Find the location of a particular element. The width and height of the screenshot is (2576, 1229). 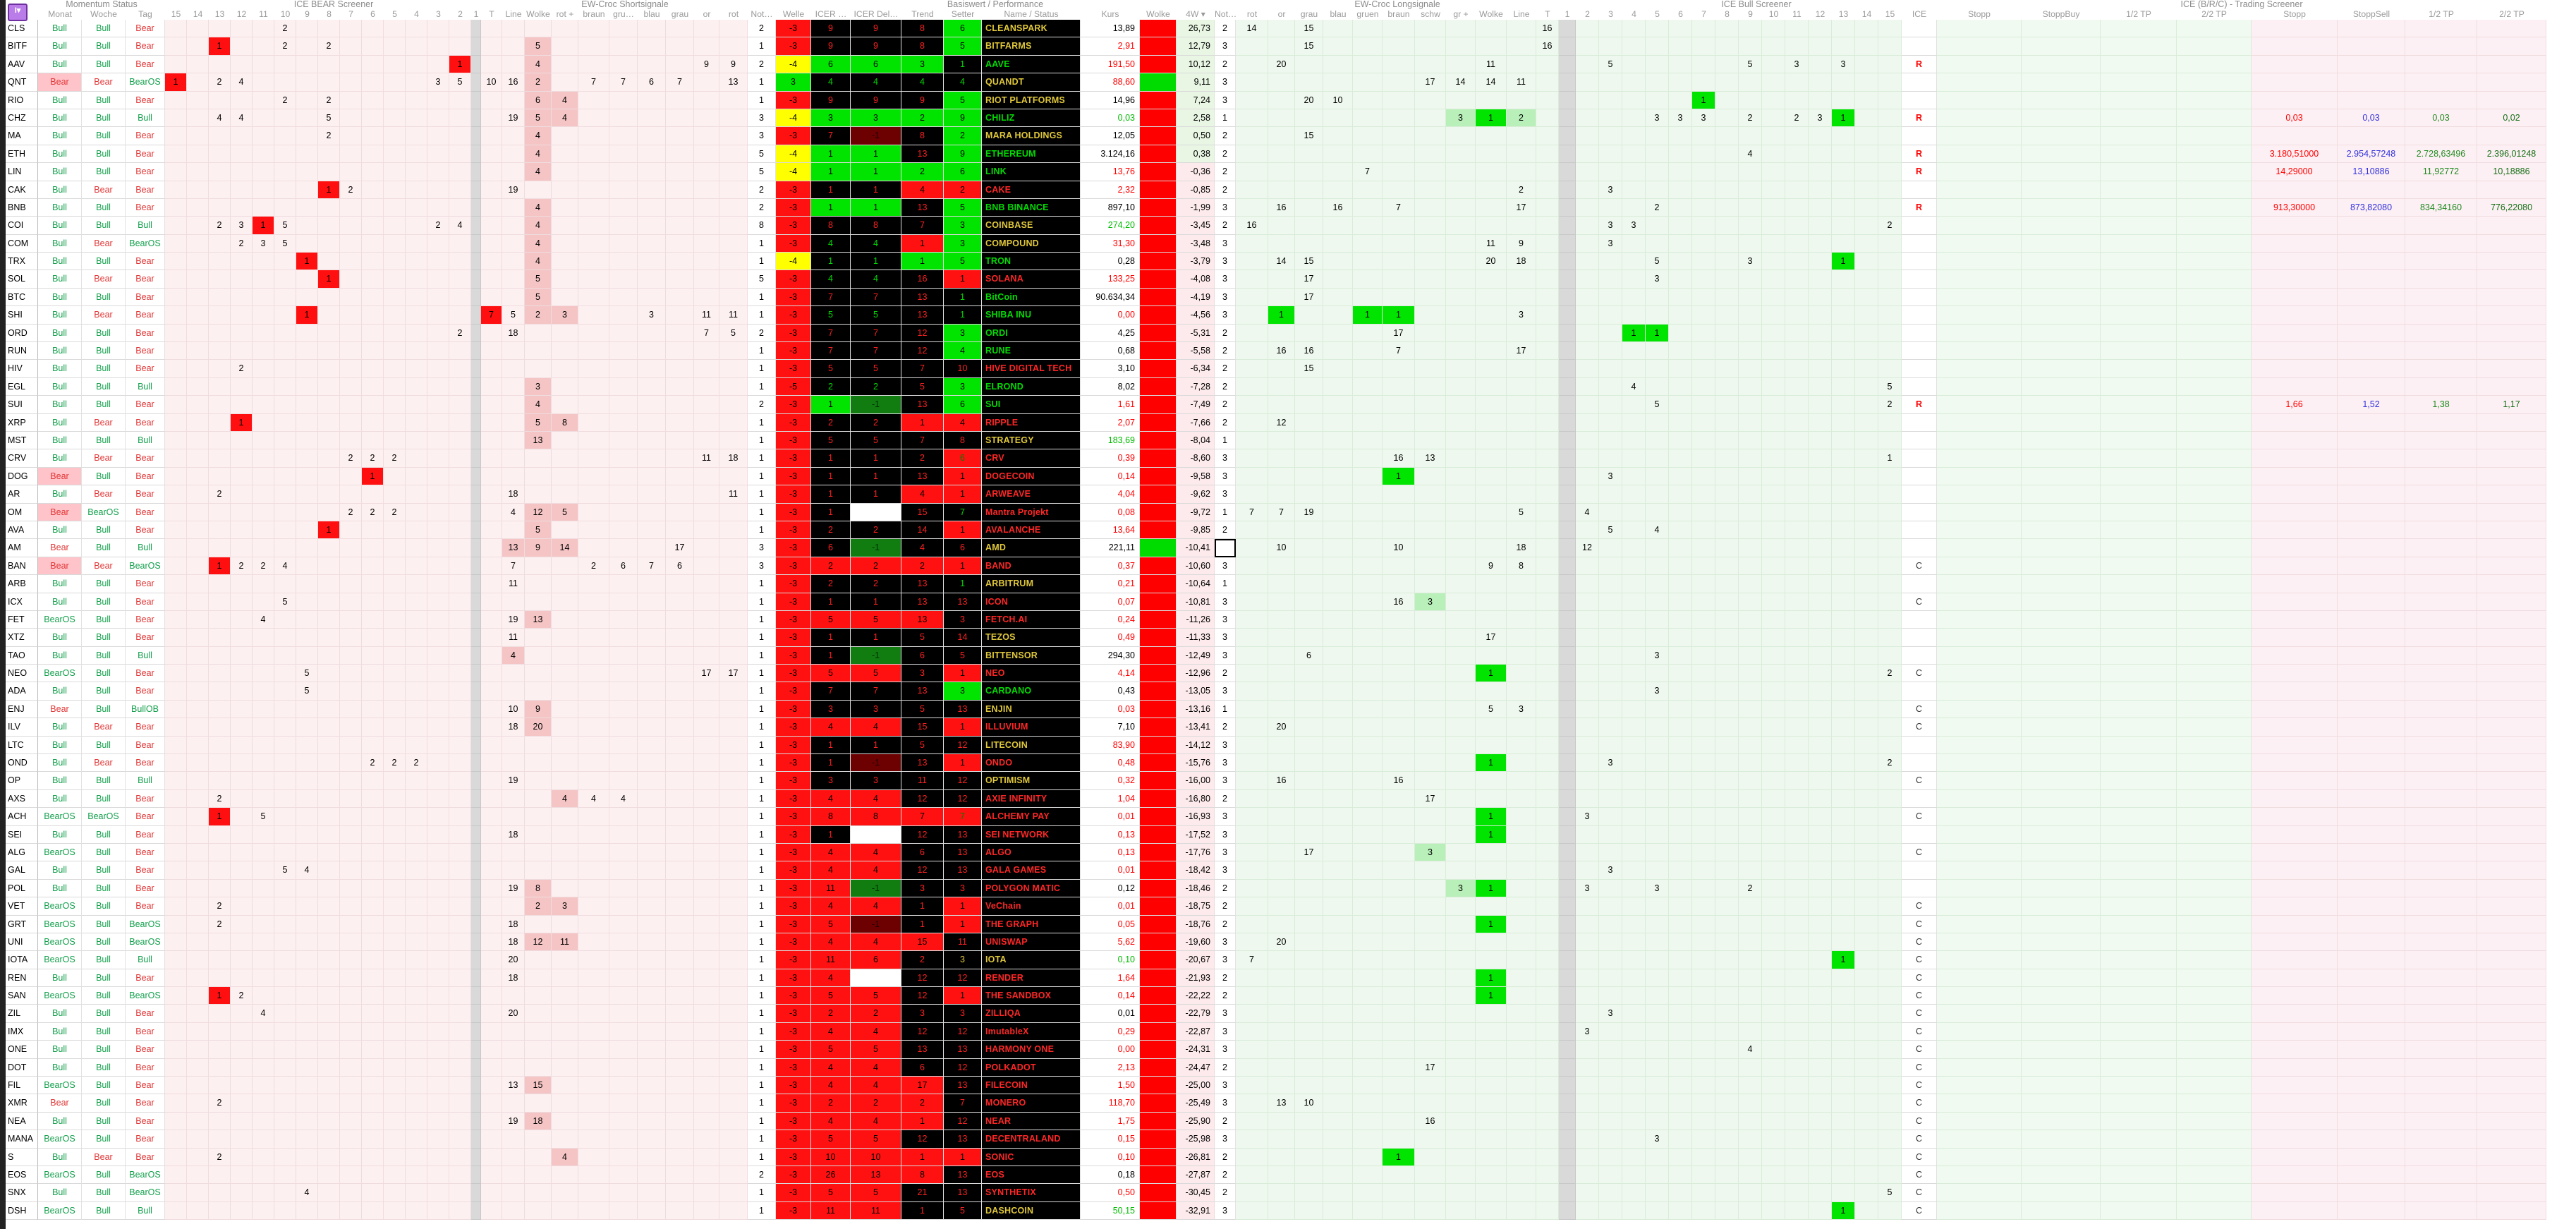

ice-signal-cell is located at coordinates (1919, 888).